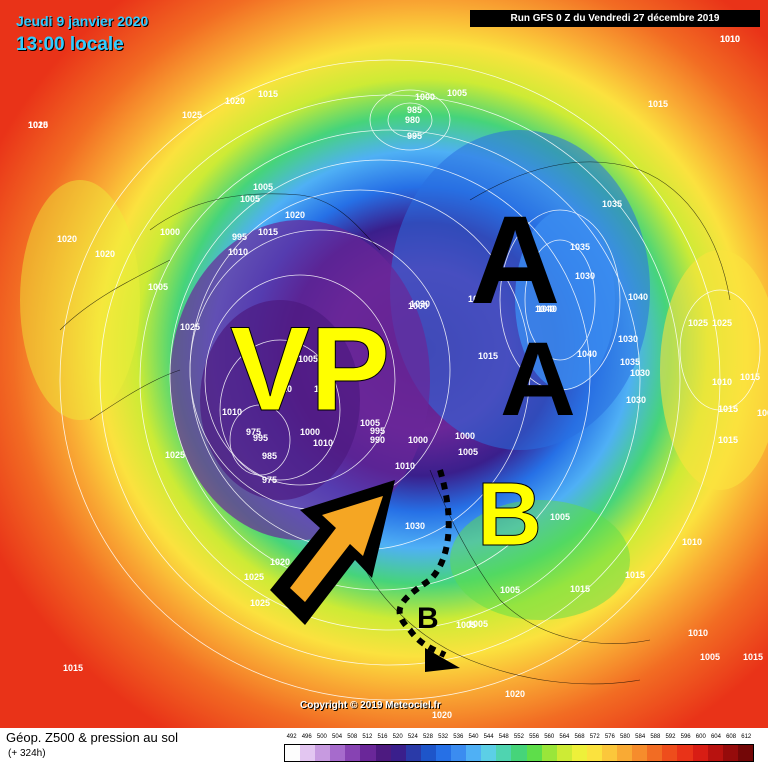 The height and width of the screenshot is (768, 768). Describe the element at coordinates (291, 737) in the screenshot. I see `scale-label: 492` at that location.